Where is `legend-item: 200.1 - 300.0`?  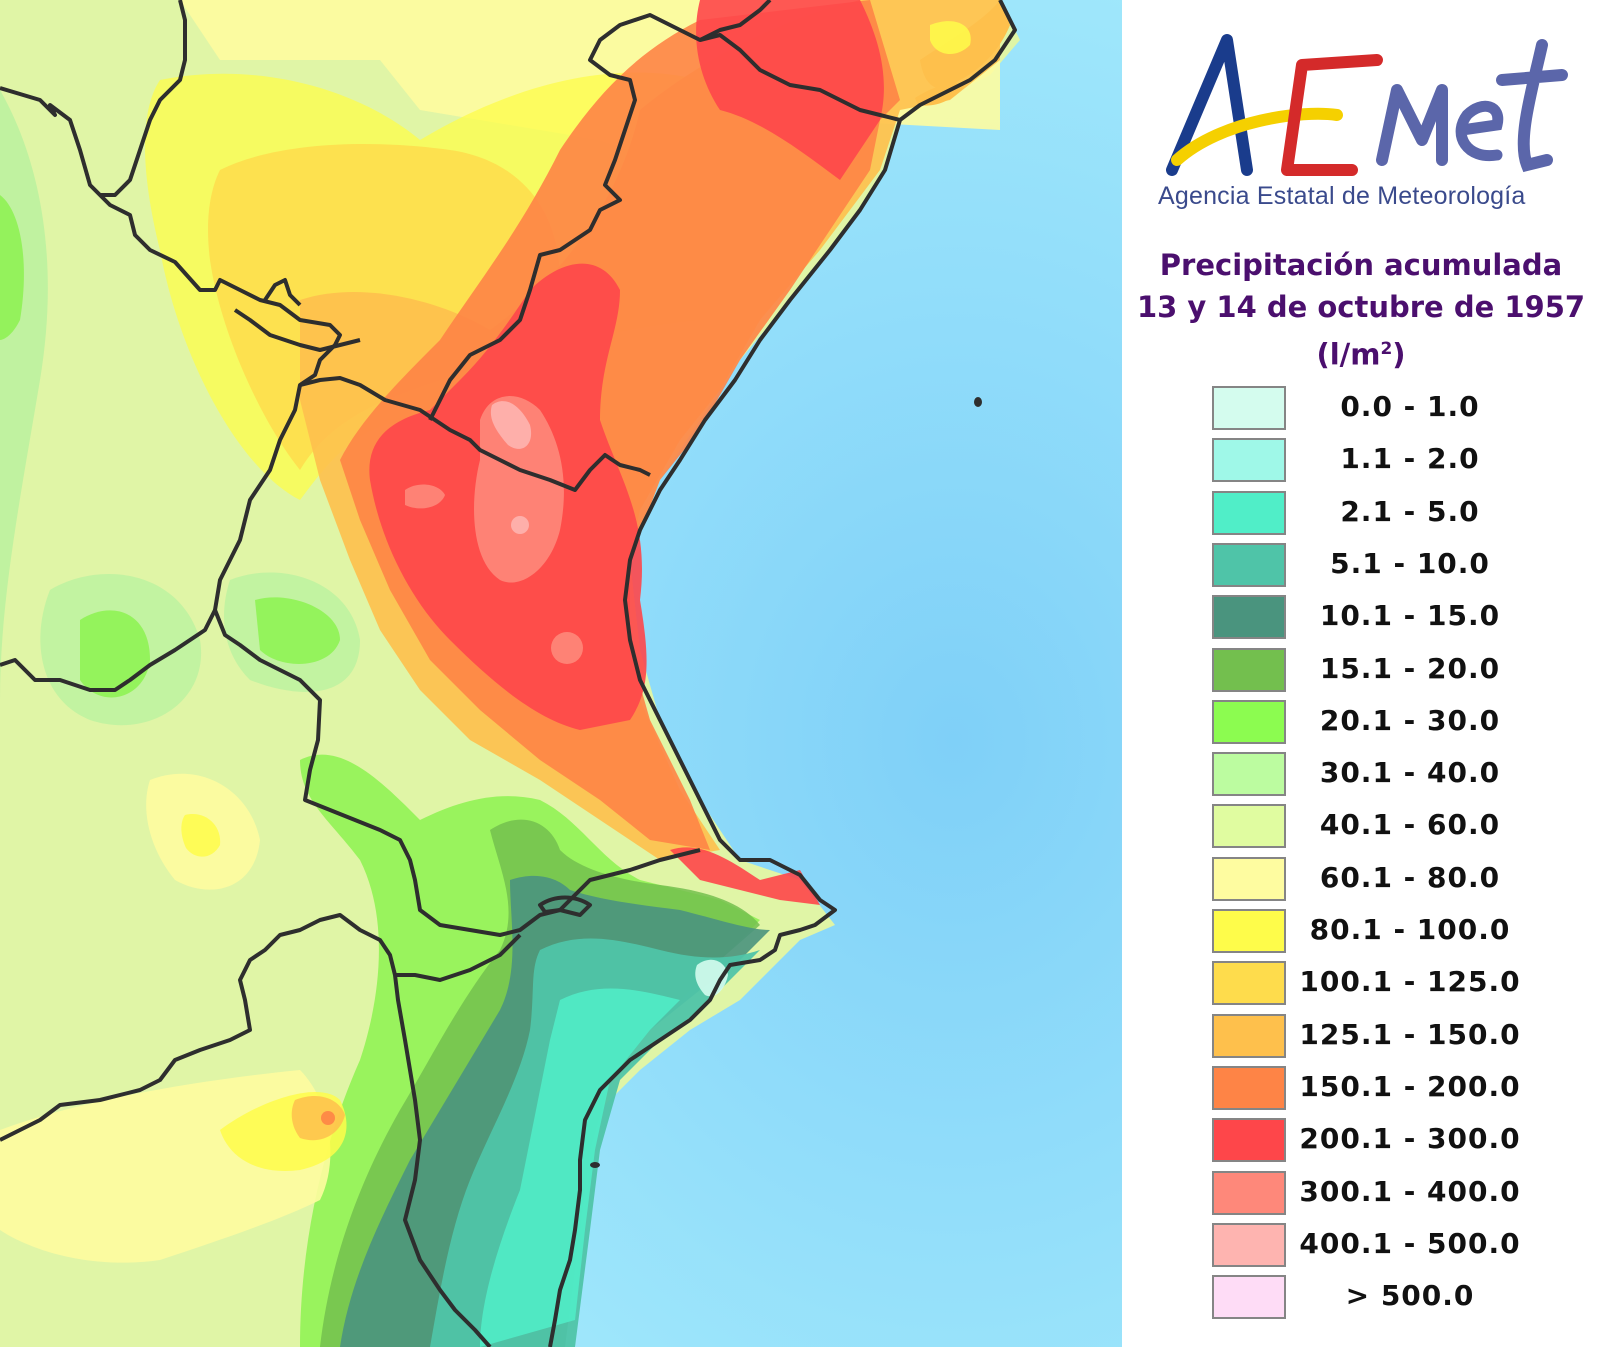 legend-item: 200.1 - 300.0 is located at coordinates (1361, 1142).